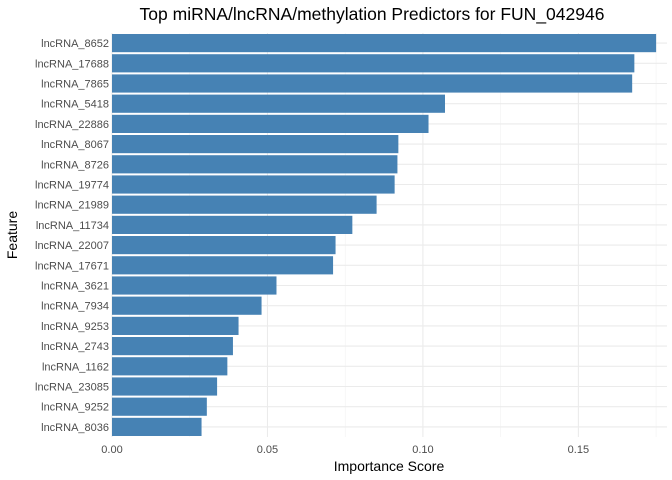 The height and width of the screenshot is (480, 672). Describe the element at coordinates (12, 235) in the screenshot. I see `y-axis-title: Feature` at that location.